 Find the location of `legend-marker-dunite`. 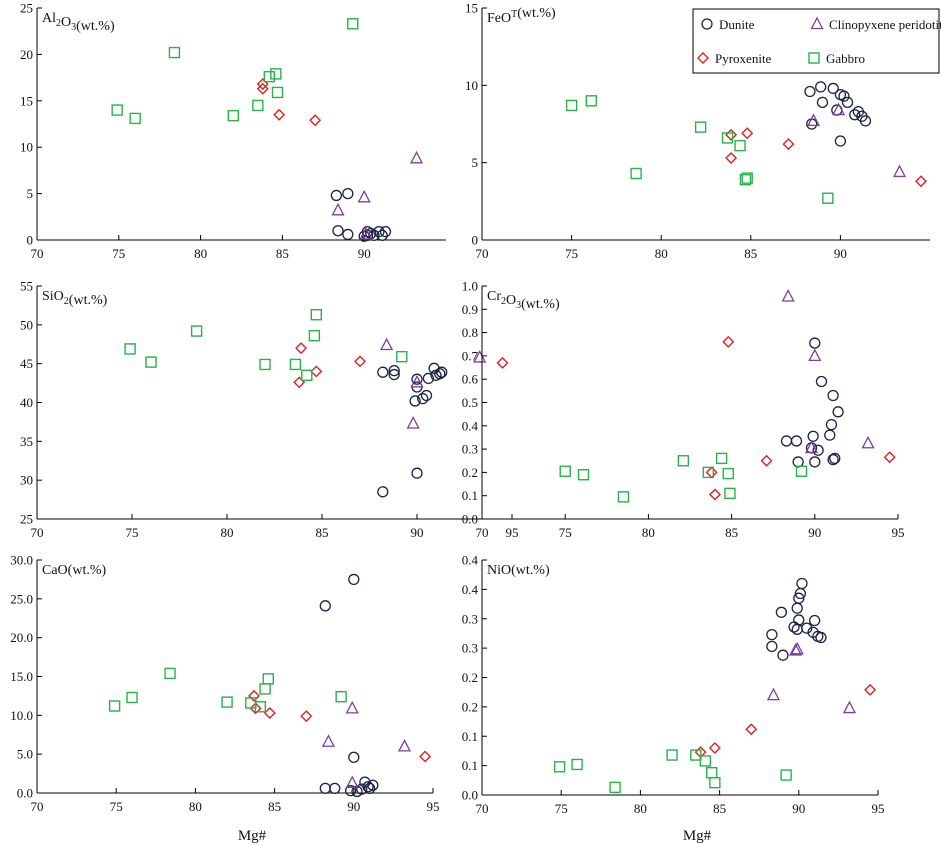

legend-marker-dunite is located at coordinates (707, 24).